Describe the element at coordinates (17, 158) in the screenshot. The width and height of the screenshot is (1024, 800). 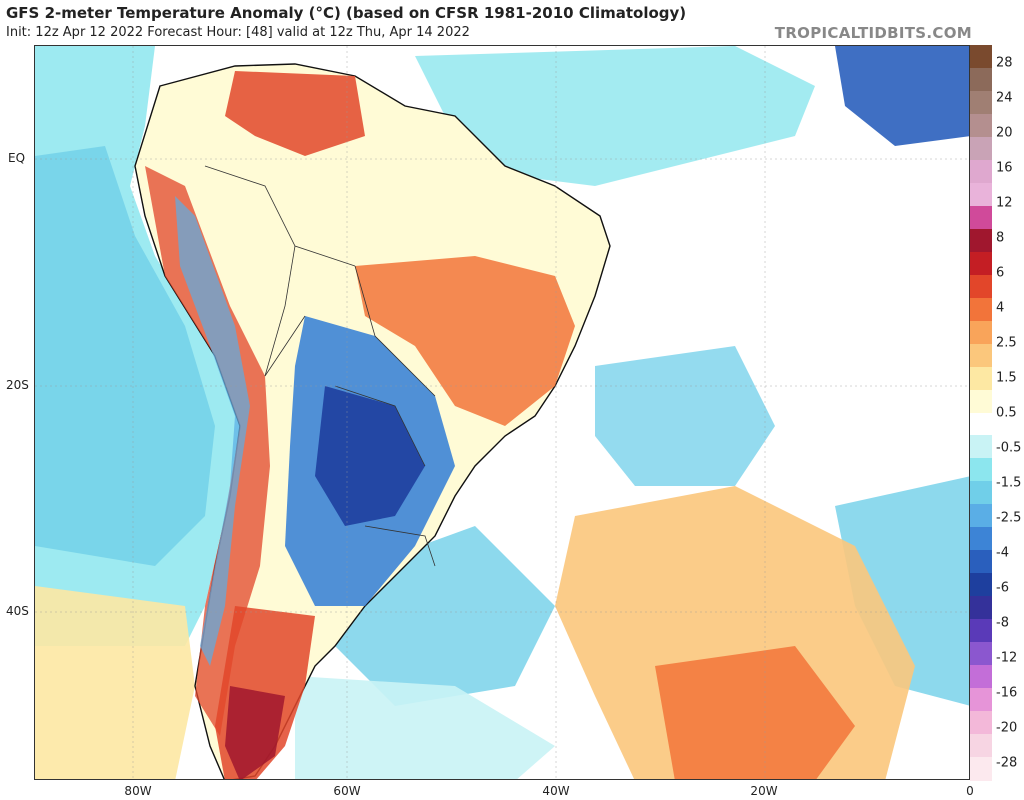
I see `lat-label-eq: EQ` at that location.